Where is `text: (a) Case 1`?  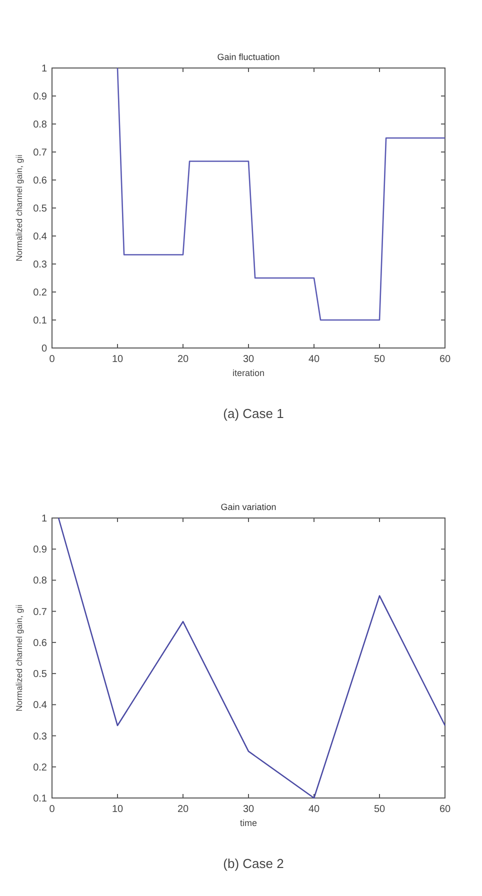 text: (a) Case 1 is located at coordinates (253, 413).